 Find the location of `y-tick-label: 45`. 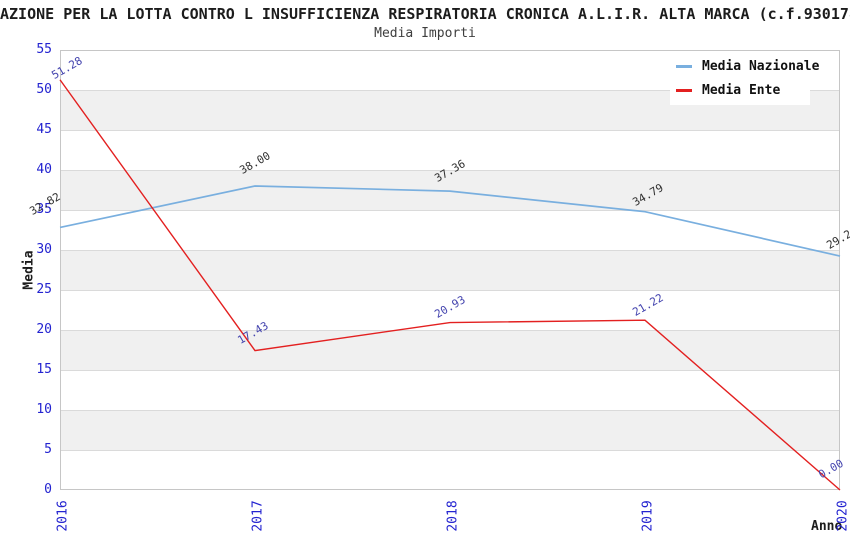

y-tick-label: 45 is located at coordinates (44, 129).